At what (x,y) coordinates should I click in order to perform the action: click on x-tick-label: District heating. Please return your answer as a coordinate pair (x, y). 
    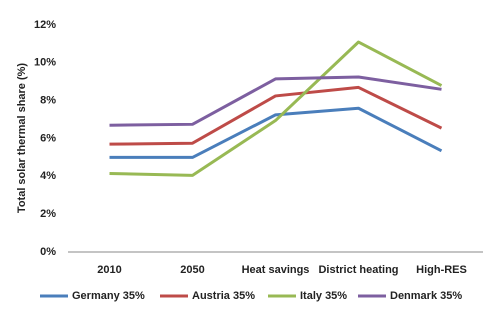
    Looking at the image, I should click on (358, 270).